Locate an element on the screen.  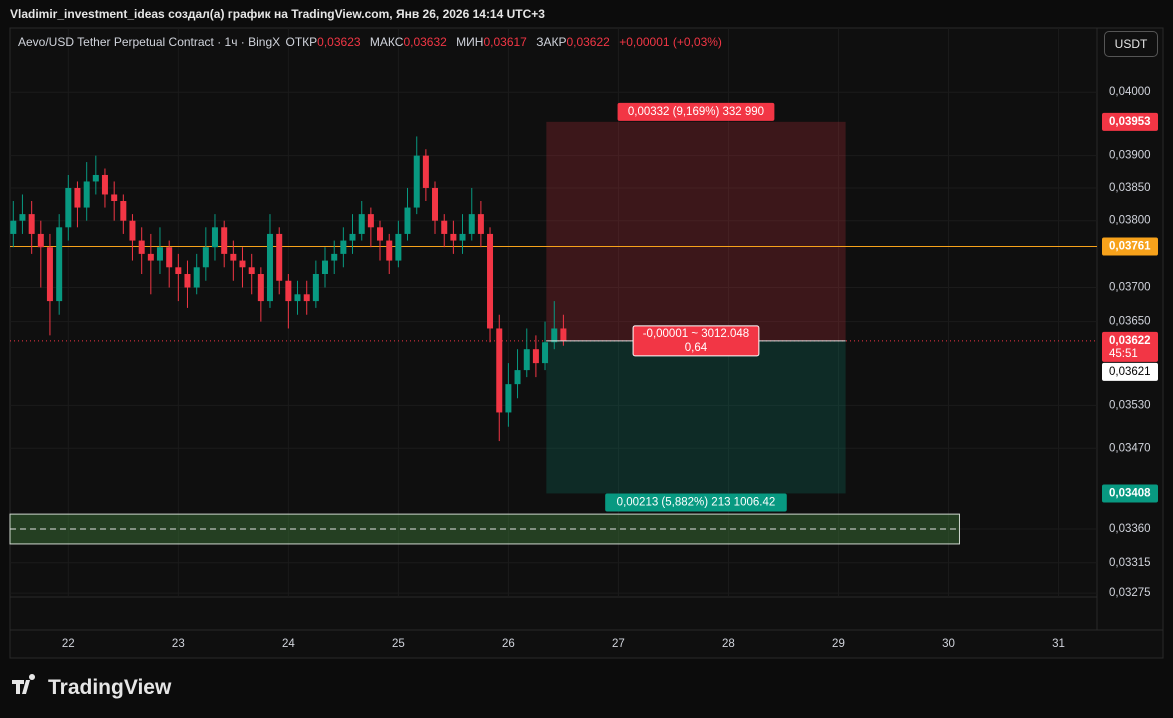
brand-logo is located at coordinates (24, 684).